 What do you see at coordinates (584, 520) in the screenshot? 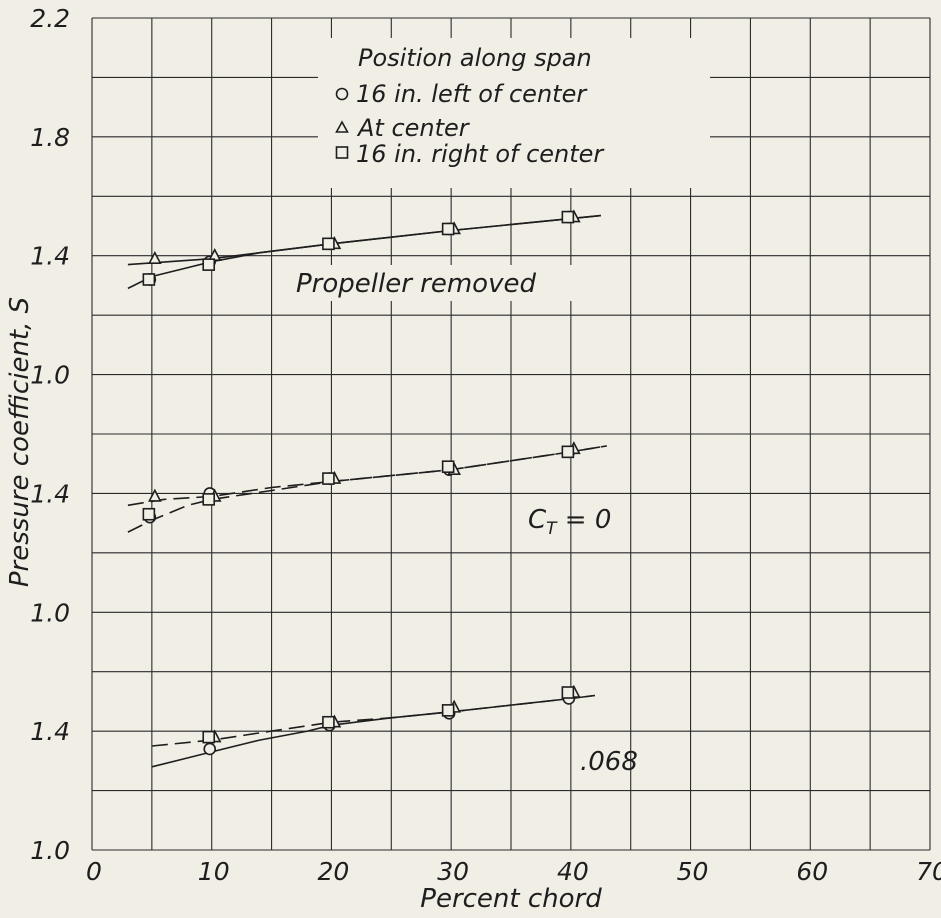
I see `ct-rest: = 0` at bounding box center [584, 520].